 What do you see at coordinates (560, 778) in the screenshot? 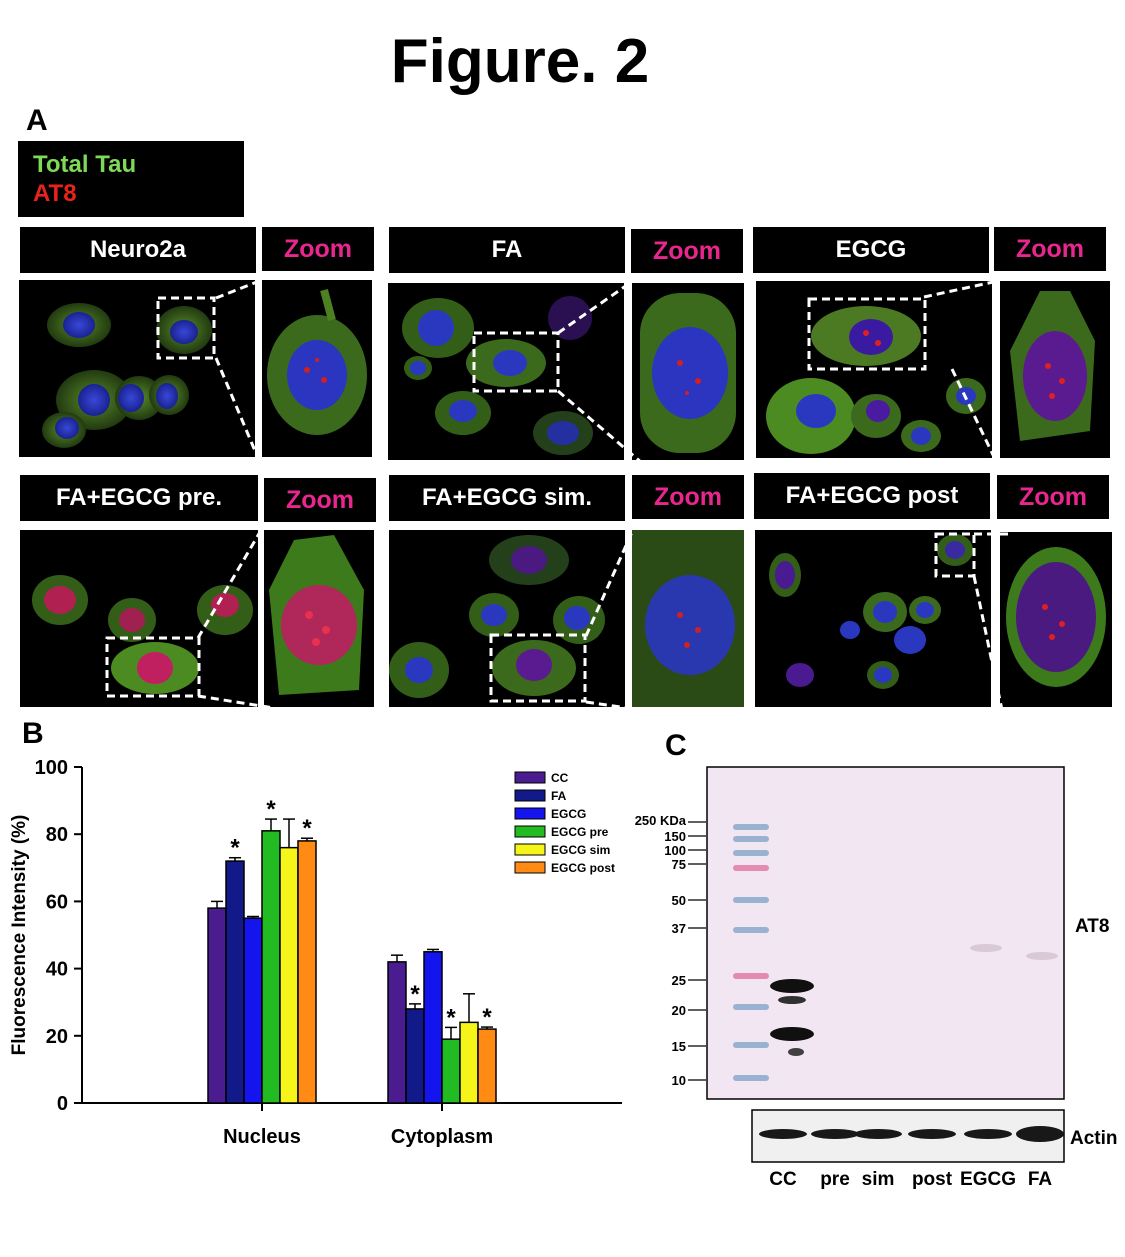
I see `legend-label: CC` at bounding box center [560, 778].